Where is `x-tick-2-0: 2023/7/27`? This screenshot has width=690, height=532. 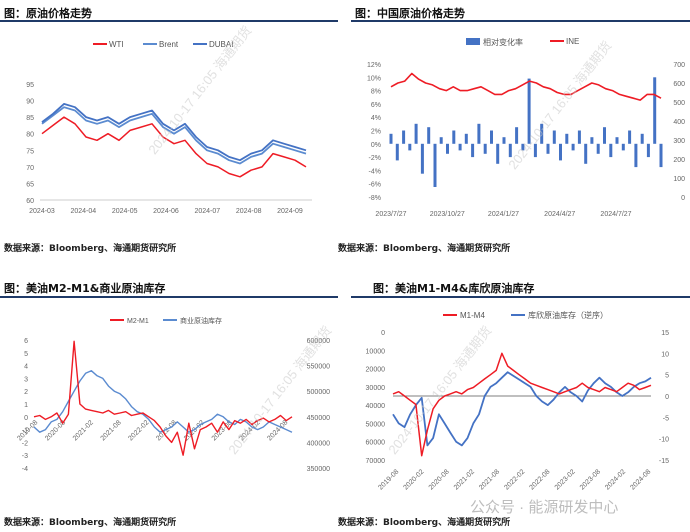 x-tick-2-0: 2023/7/27 is located at coordinates (390, 214).